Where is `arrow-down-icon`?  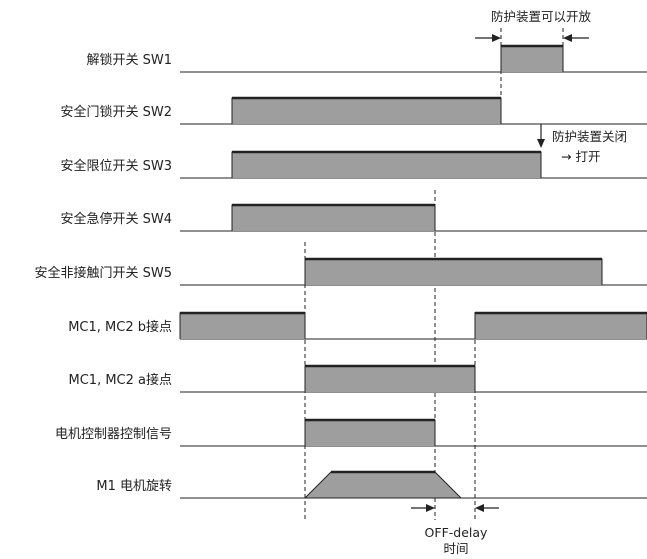
arrow-down-icon is located at coordinates (541, 143).